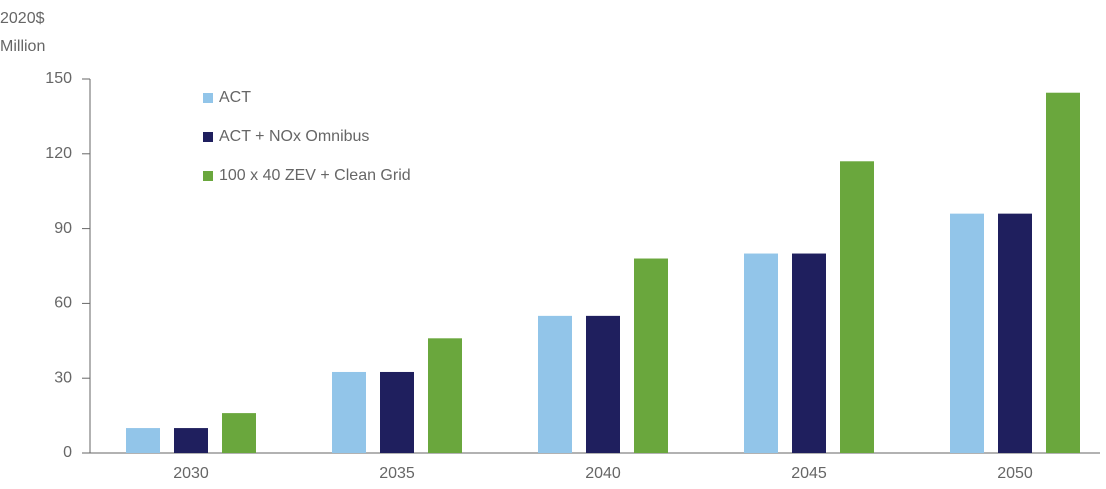 This screenshot has width=1106, height=489. Describe the element at coordinates (809, 473) in the screenshot. I see `x-tick-label: 2045` at that location.